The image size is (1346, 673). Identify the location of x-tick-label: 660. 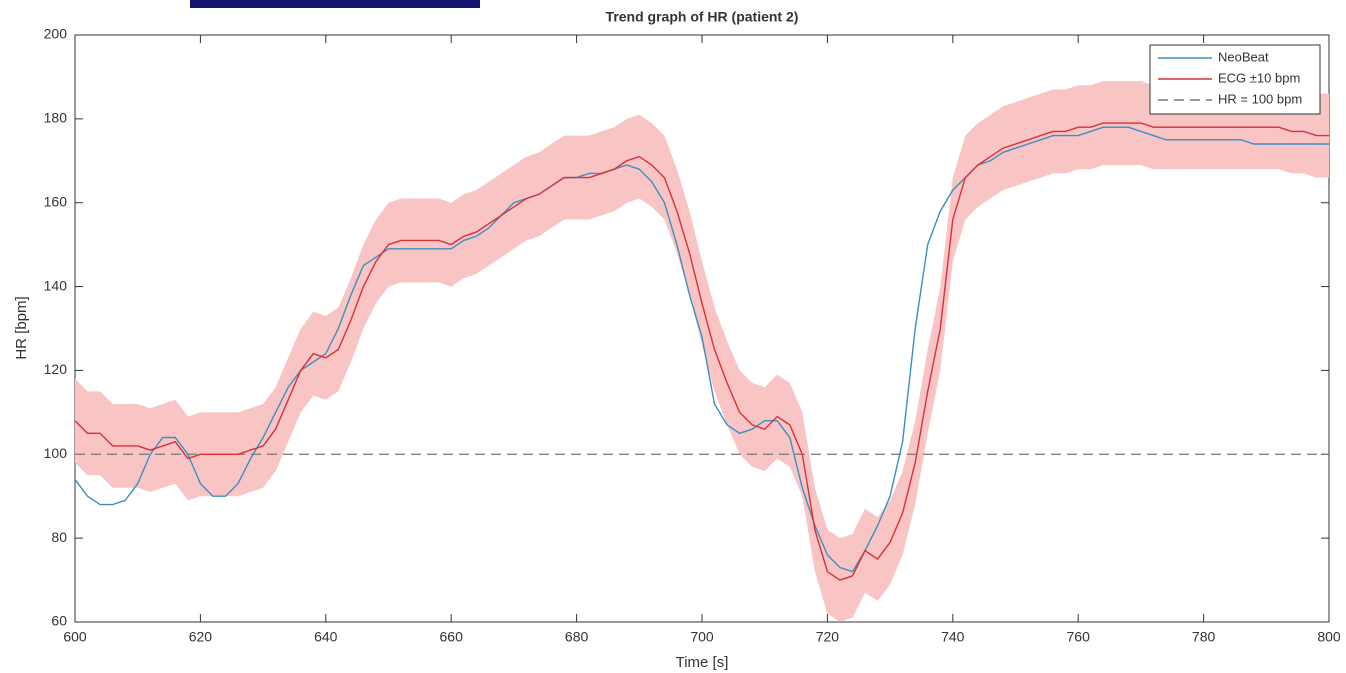
(452, 637).